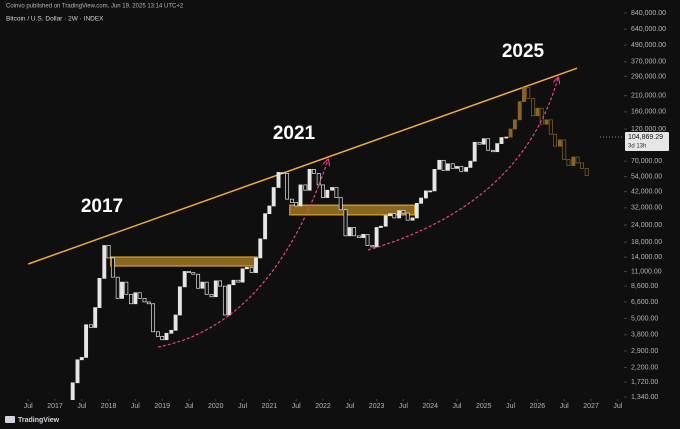 The image size is (680, 429). Describe the element at coordinates (646, 208) in the screenshot. I see `y-tick-label: 32,000.00` at that location.